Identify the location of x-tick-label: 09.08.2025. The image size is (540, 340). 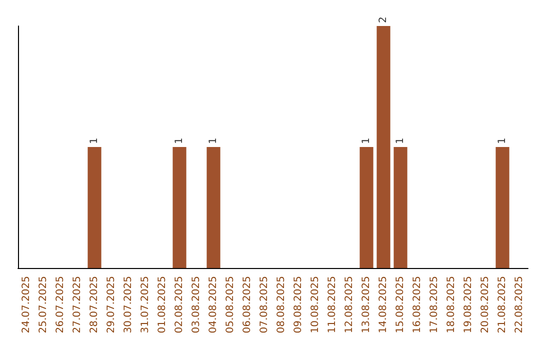
(298, 305).